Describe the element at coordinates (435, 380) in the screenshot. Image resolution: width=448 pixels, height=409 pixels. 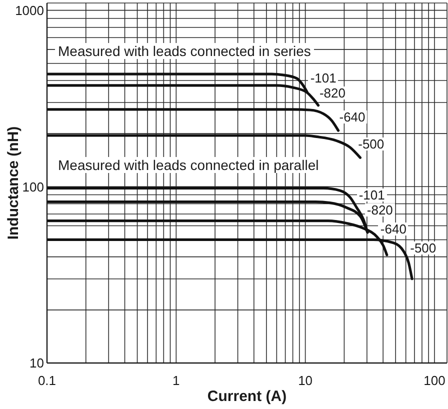
I see `x-tick-label: 100` at that location.